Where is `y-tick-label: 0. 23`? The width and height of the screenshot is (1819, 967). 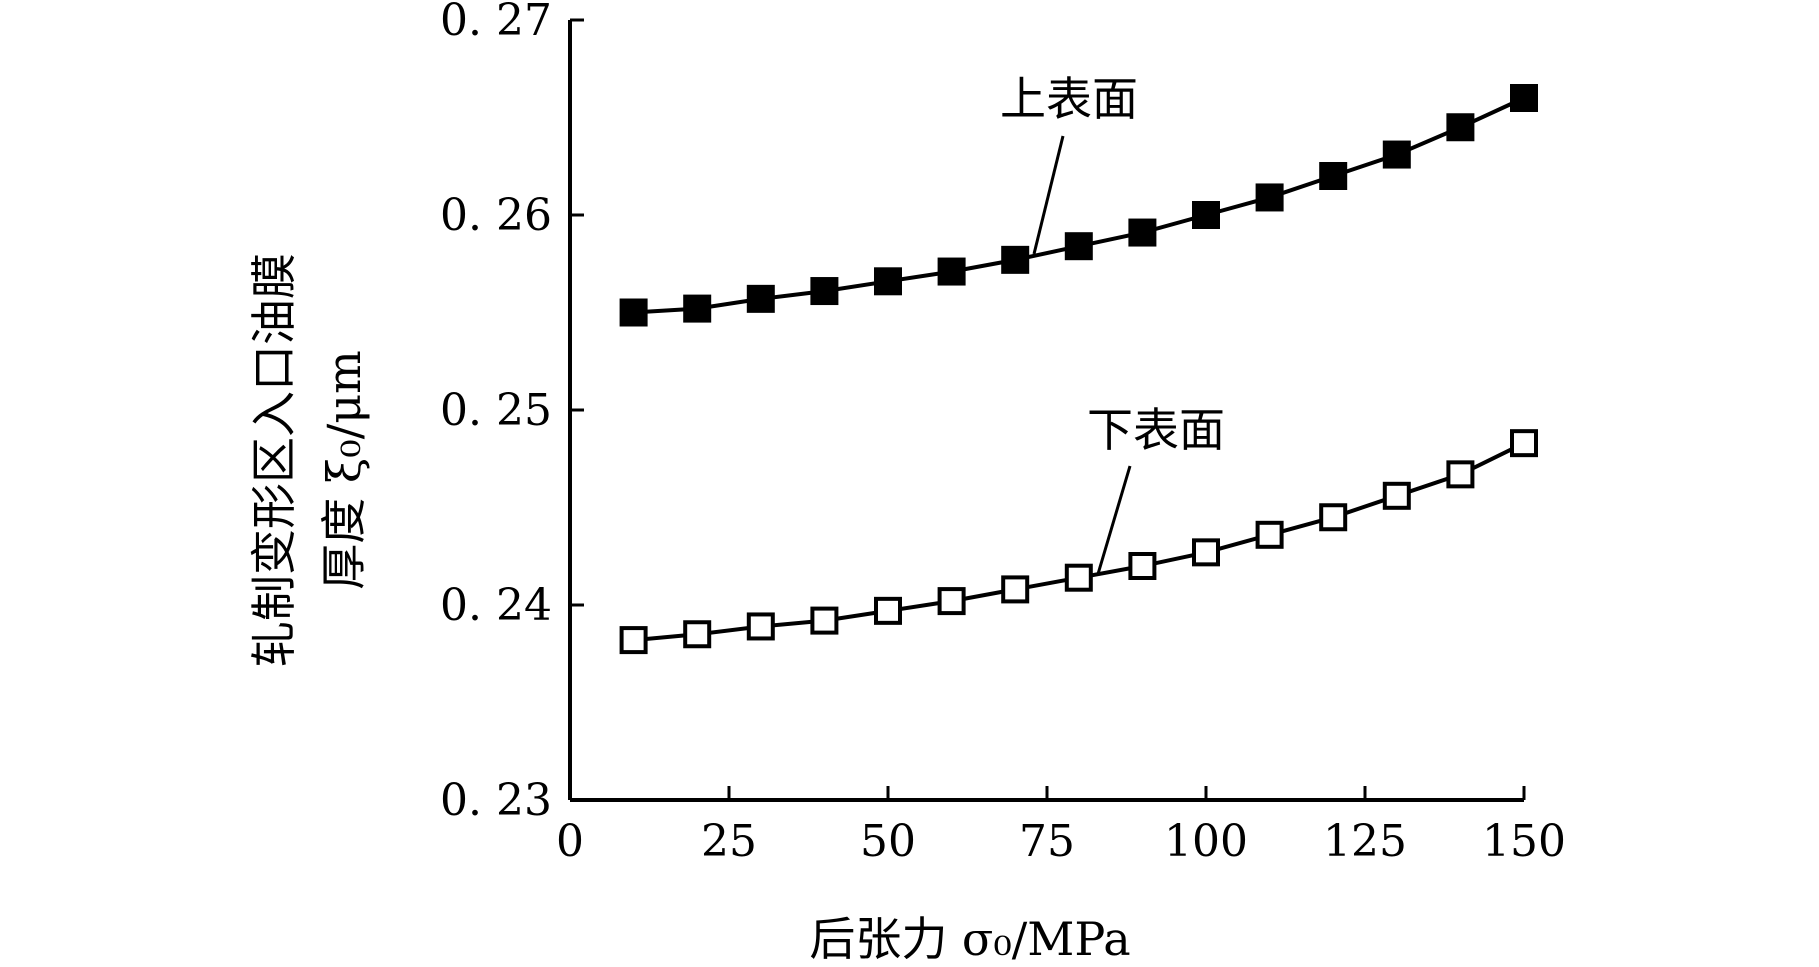
y-tick-label: 0. 23 is located at coordinates (496, 800).